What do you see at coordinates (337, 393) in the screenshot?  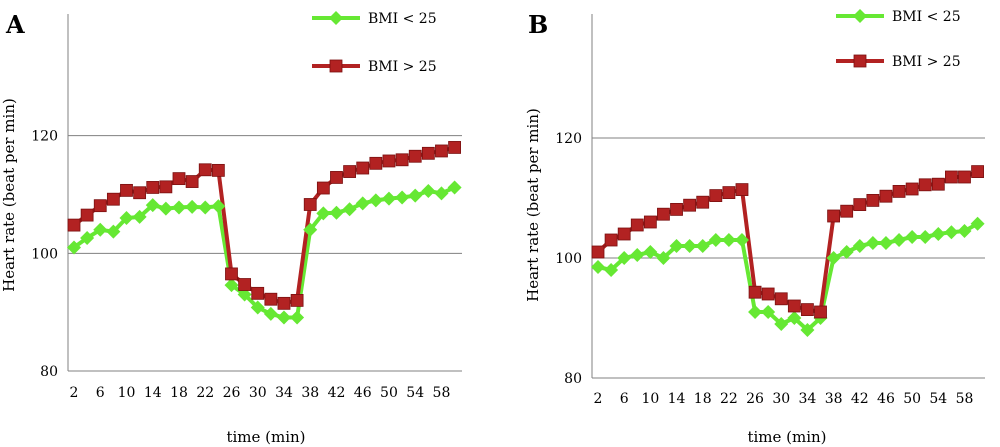 I see `x-tick-label: 42` at bounding box center [337, 393].